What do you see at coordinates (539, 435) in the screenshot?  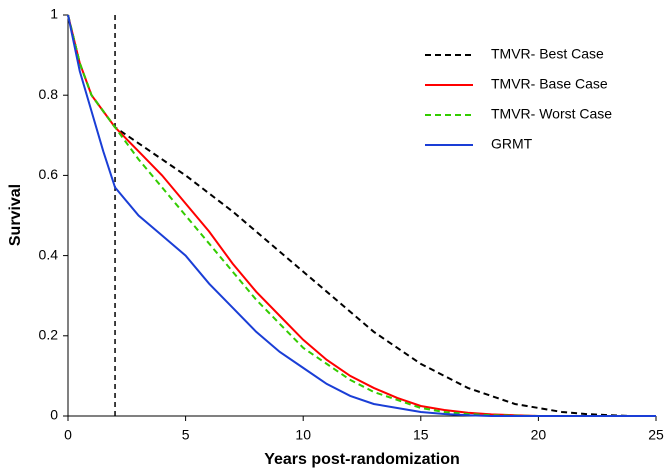 I see `x-tick-label: 20` at bounding box center [539, 435].